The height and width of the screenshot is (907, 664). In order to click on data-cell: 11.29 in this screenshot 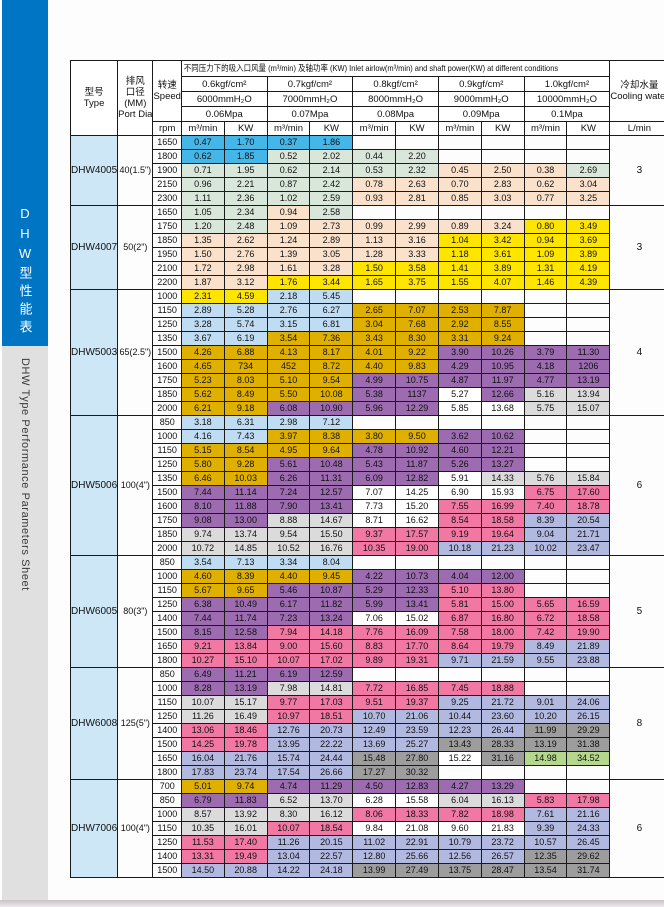, I will do `click(331, 786)`.